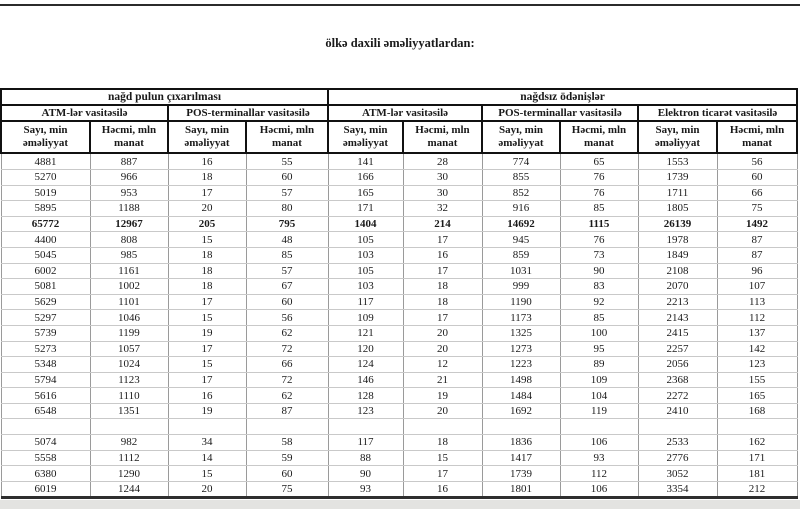 Image resolution: width=800 pixels, height=509 pixels. I want to click on table-row: 5739 1199 19 62 121 20 1325 100 2415 137, so click(399, 333).